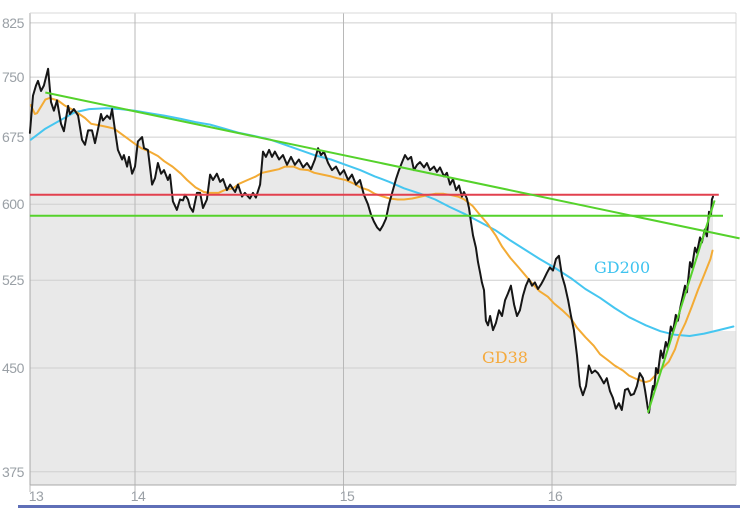 The image size is (740, 508). What do you see at coordinates (13, 368) in the screenshot?
I see `y-axis-label: 450` at bounding box center [13, 368].